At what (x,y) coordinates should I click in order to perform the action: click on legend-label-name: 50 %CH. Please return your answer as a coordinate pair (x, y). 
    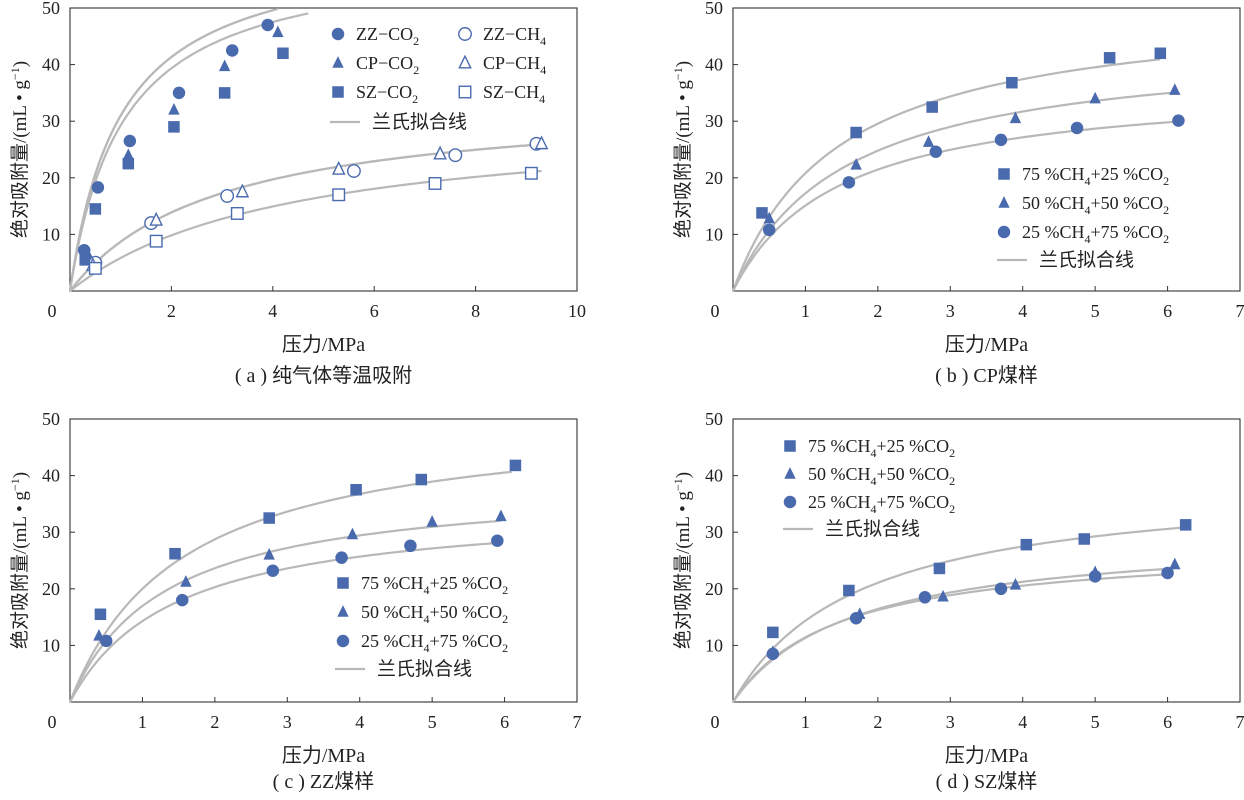
    Looking at the image, I should click on (392, 612).